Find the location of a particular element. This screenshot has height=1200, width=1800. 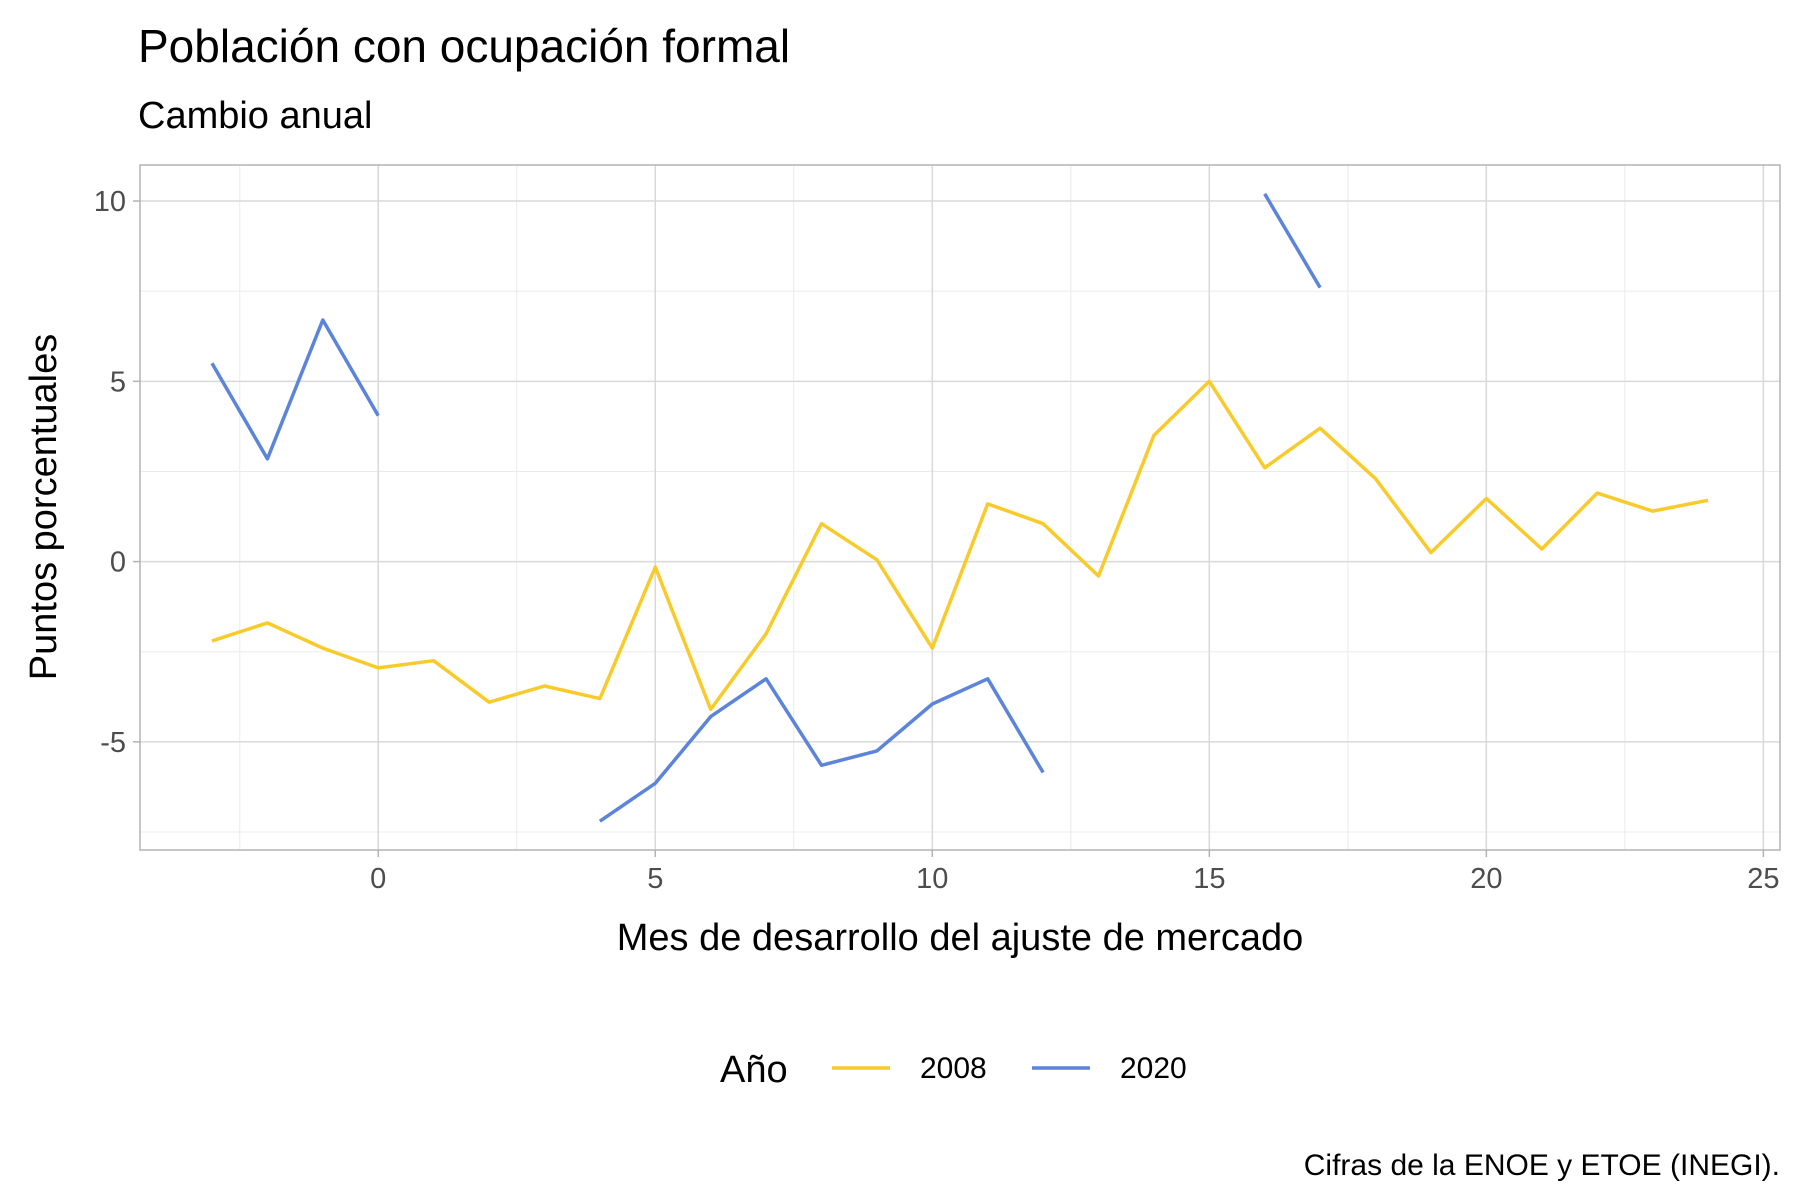

legend: Año 2008 2020 is located at coordinates (953, 1070).